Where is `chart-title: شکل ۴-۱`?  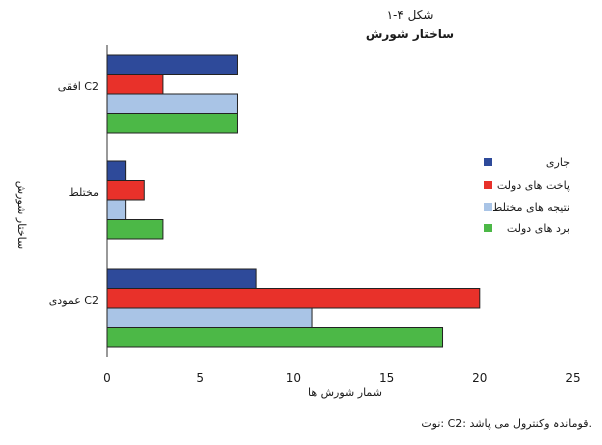 chart-title: شکل ۴-۱ is located at coordinates (410, 15).